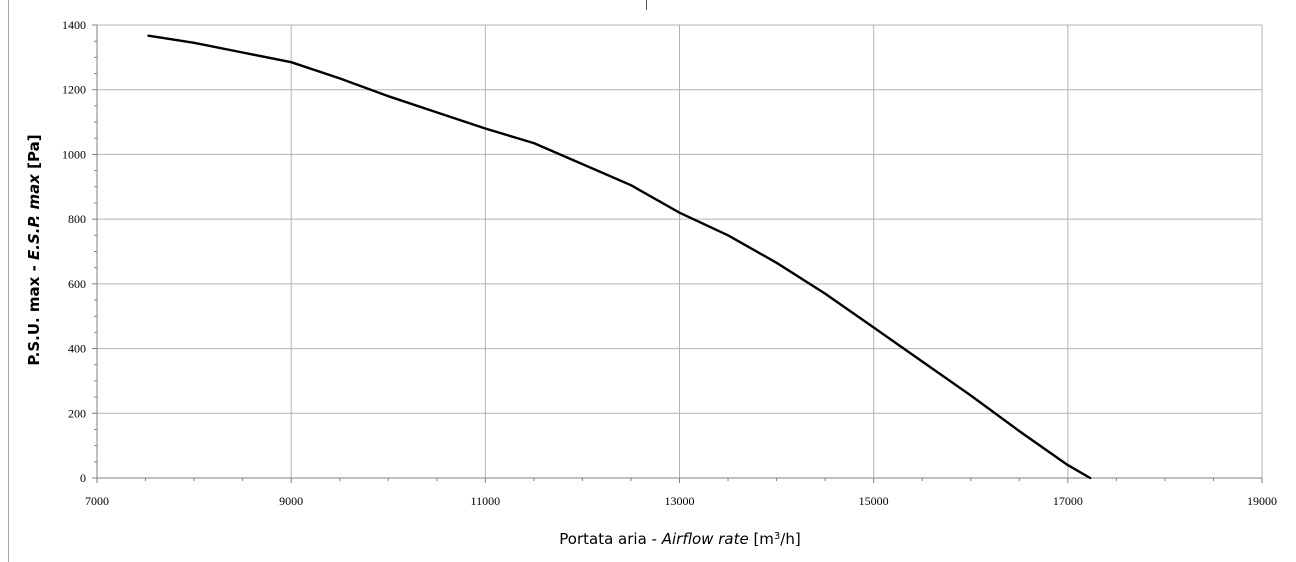  What do you see at coordinates (74, 251) in the screenshot?
I see `y-tick-labels: 0 200 400 600 800 1000 1200 1400` at bounding box center [74, 251].